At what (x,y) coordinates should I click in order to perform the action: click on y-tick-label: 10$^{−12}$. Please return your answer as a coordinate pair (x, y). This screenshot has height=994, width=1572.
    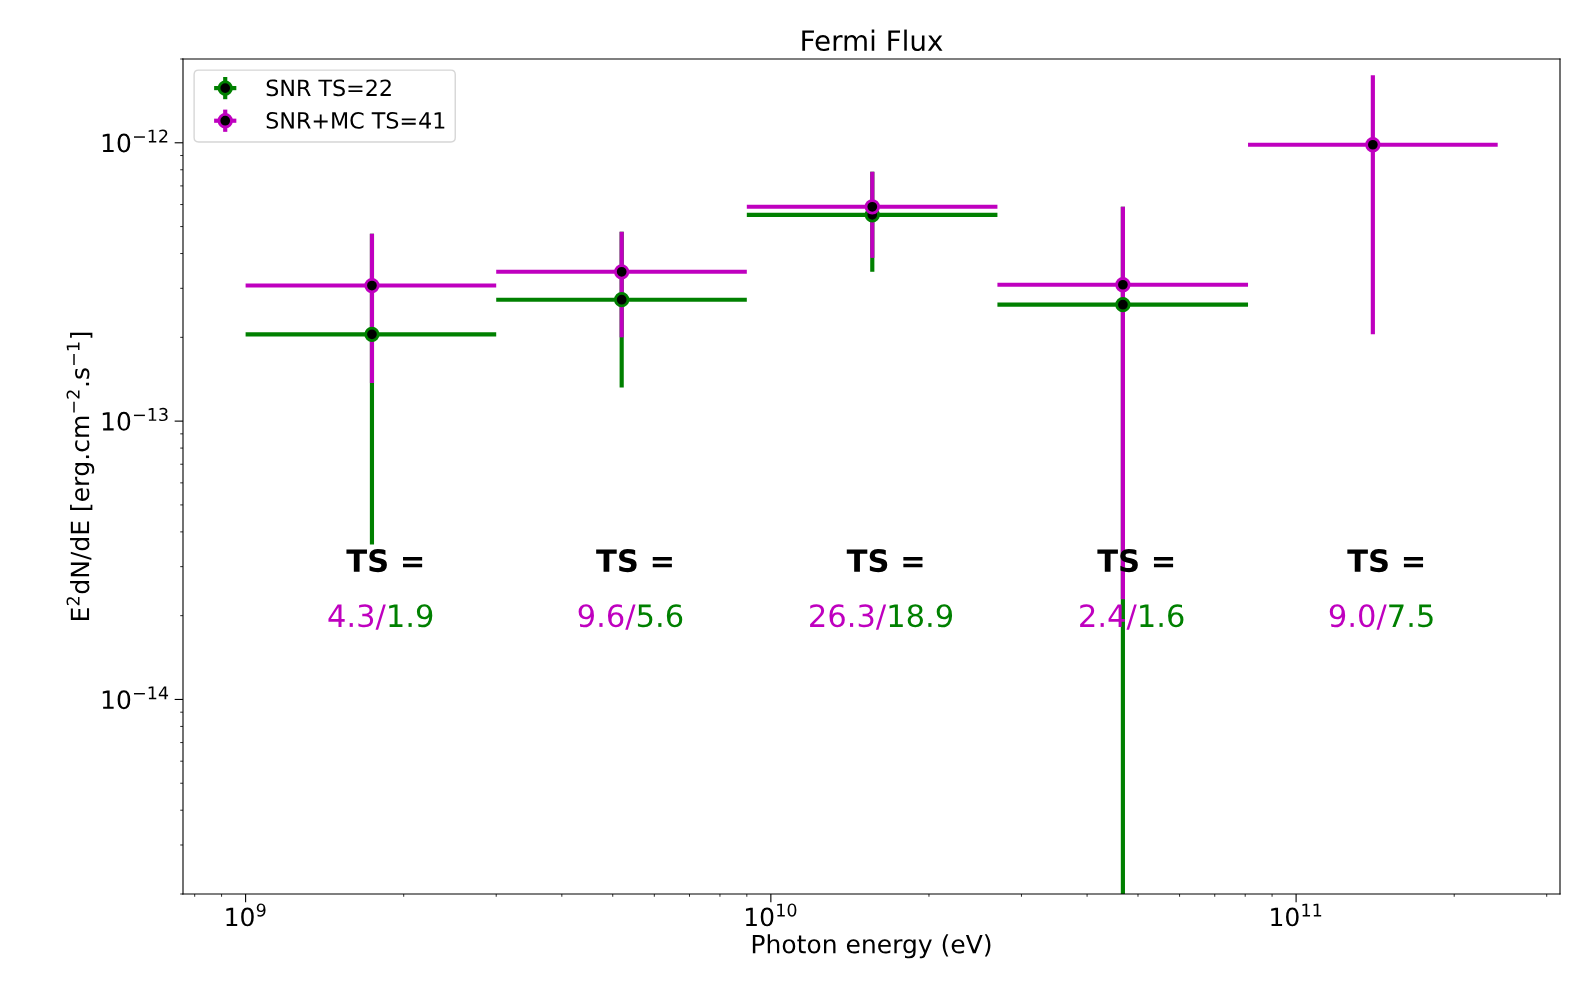
    Looking at the image, I should click on (135, 141).